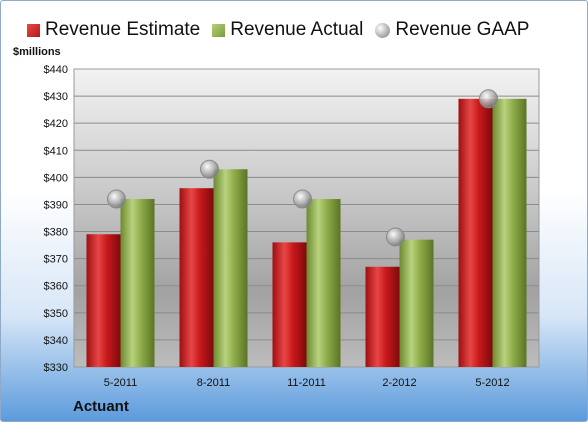 Image resolution: width=588 pixels, height=422 pixels. Describe the element at coordinates (462, 29) in the screenshot. I see `legend-label-gaap: Revenue GAAP` at that location.